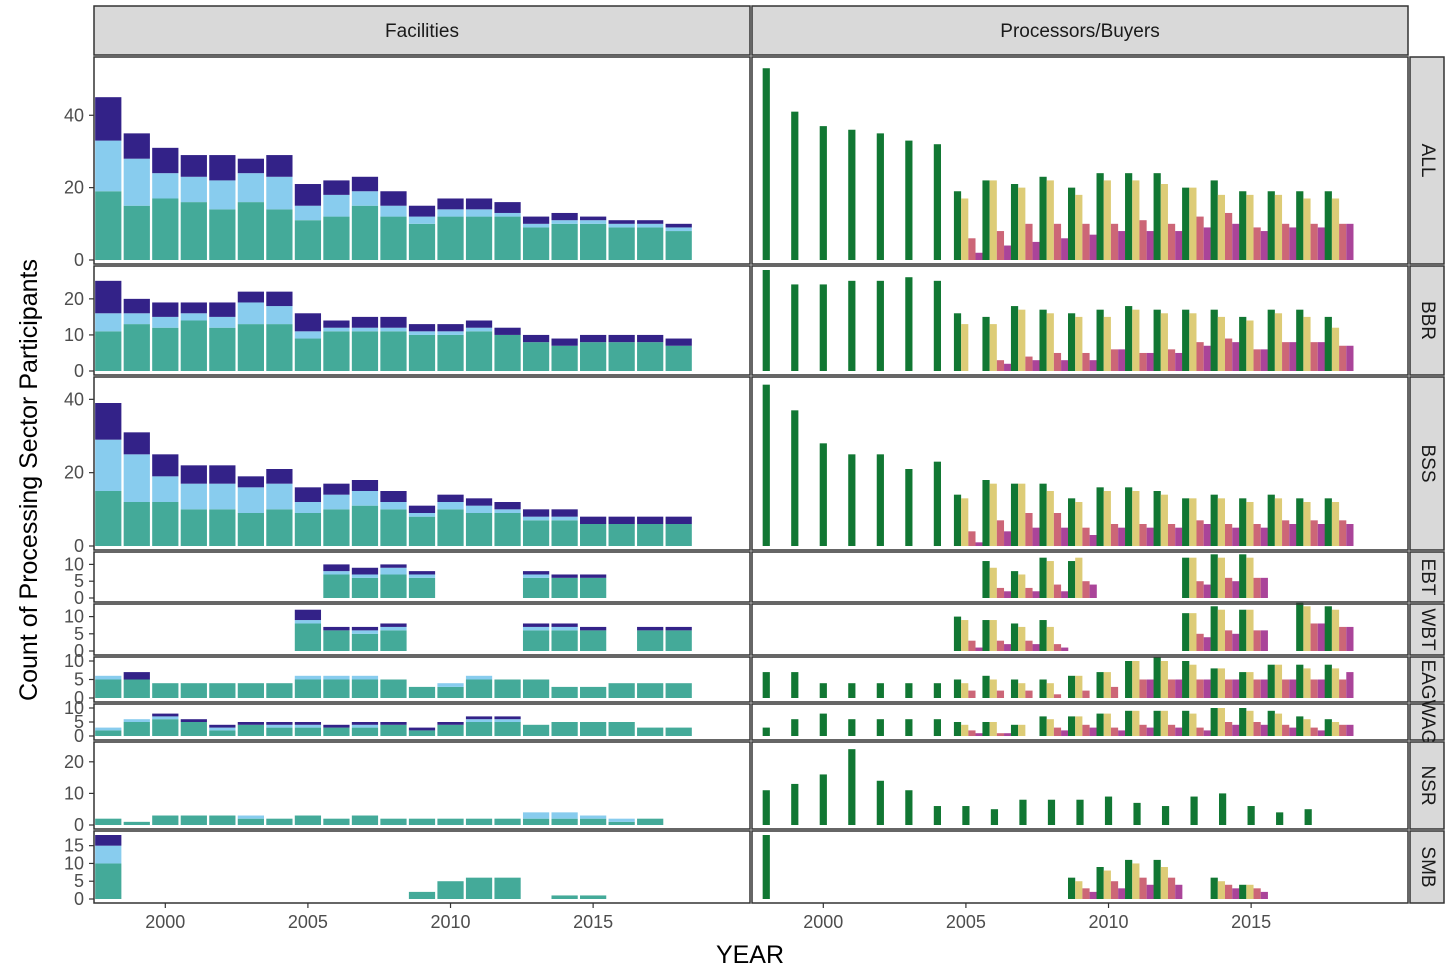 Image resolution: width=1445 pixels, height=969 pixels. What do you see at coordinates (74, 299) in the screenshot?
I see `y-tick-label: 20` at bounding box center [74, 299].